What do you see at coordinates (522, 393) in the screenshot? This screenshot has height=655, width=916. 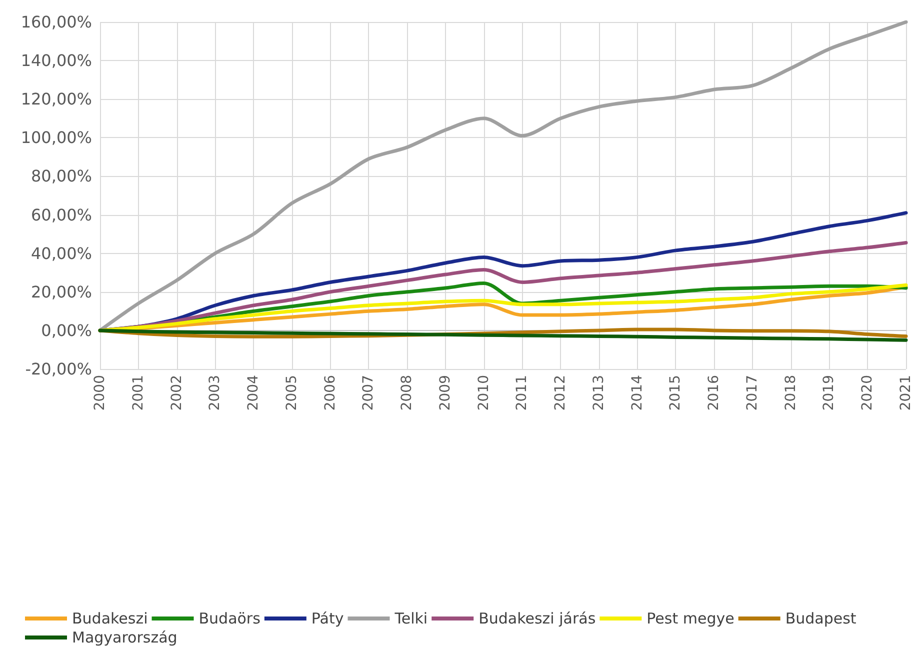 I see `x-tick-label: 2011` at bounding box center [522, 393].